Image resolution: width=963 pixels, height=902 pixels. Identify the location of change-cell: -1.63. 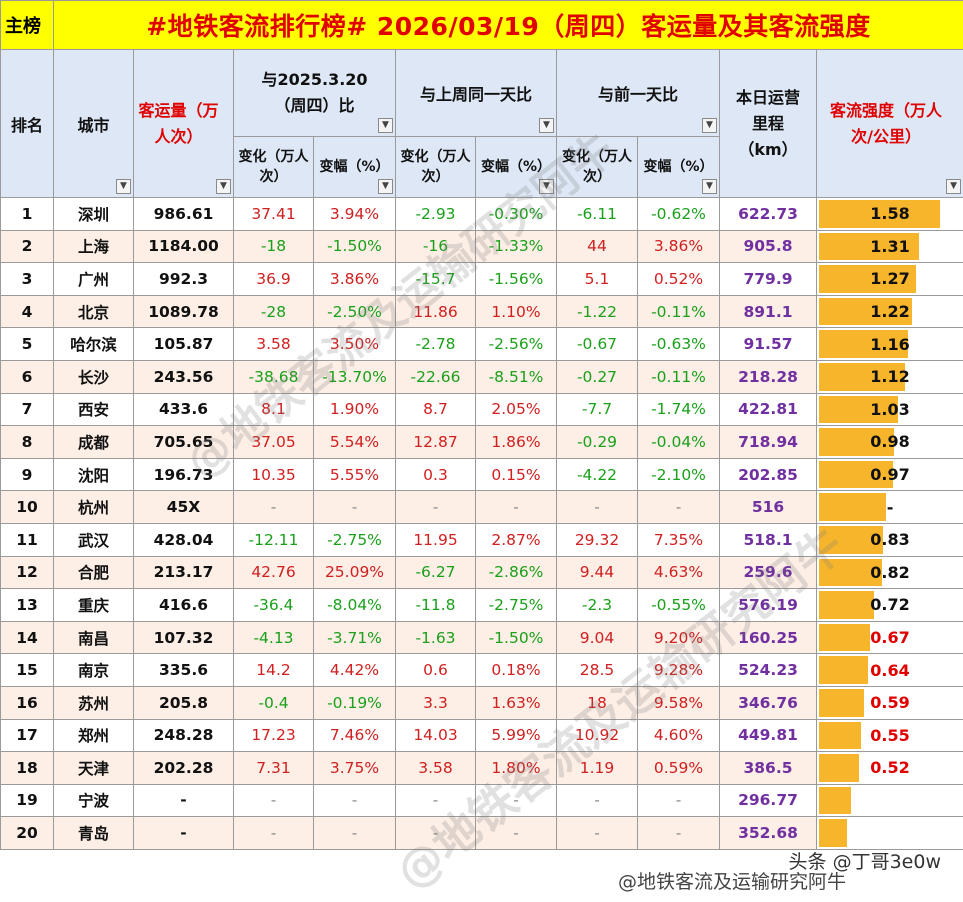
(436, 637).